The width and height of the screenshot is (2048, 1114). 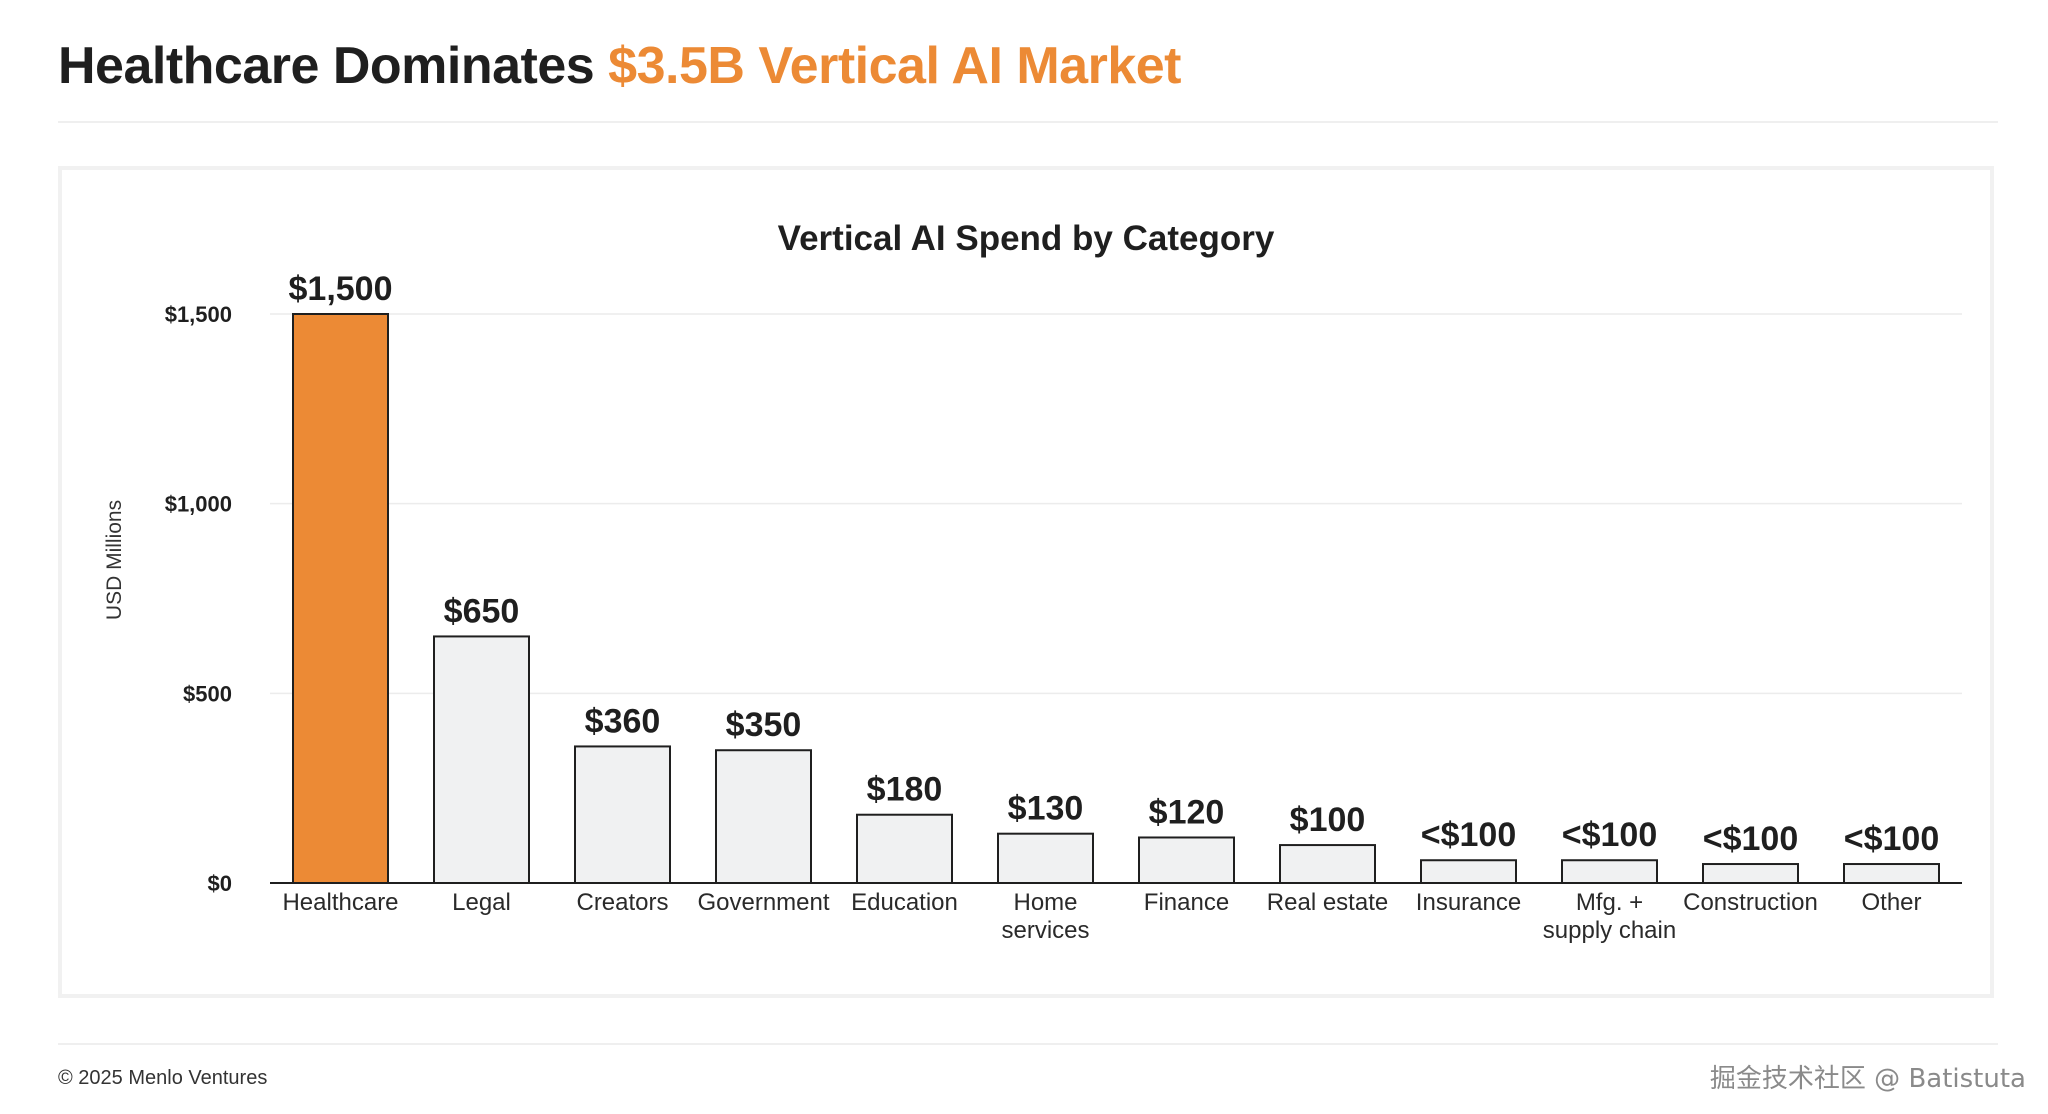 What do you see at coordinates (1026, 238) in the screenshot?
I see `chart-title: Vertical AI Spend by Category` at bounding box center [1026, 238].